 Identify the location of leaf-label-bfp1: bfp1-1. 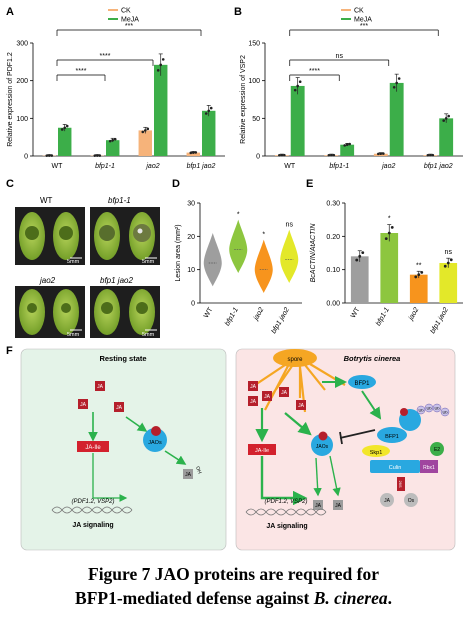
(119, 200).